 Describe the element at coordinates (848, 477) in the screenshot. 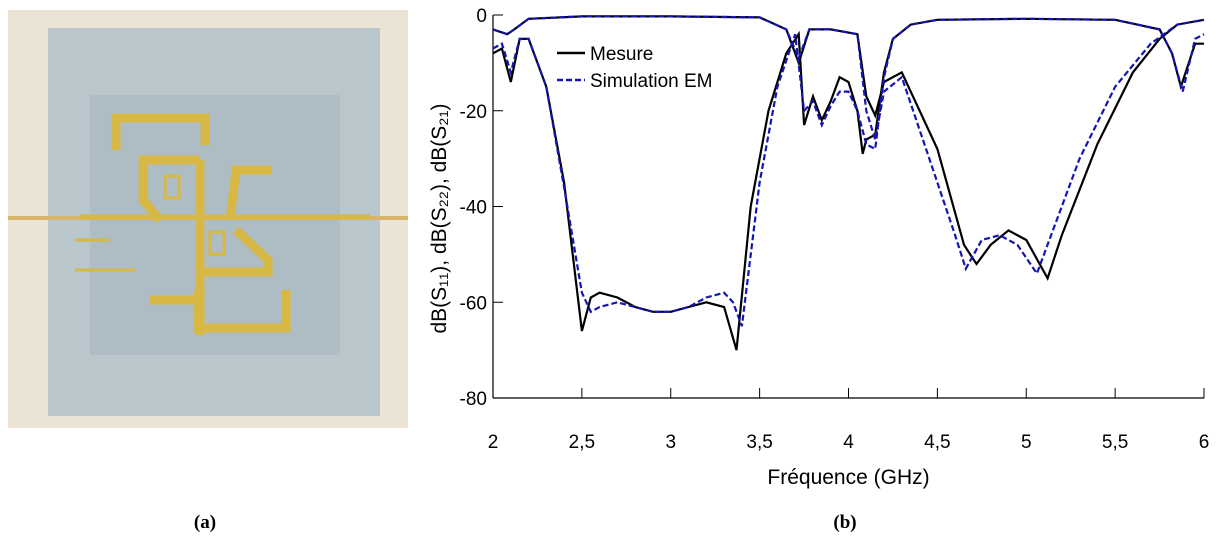

I see `x-axis-label: Fréquence (GHz)` at that location.